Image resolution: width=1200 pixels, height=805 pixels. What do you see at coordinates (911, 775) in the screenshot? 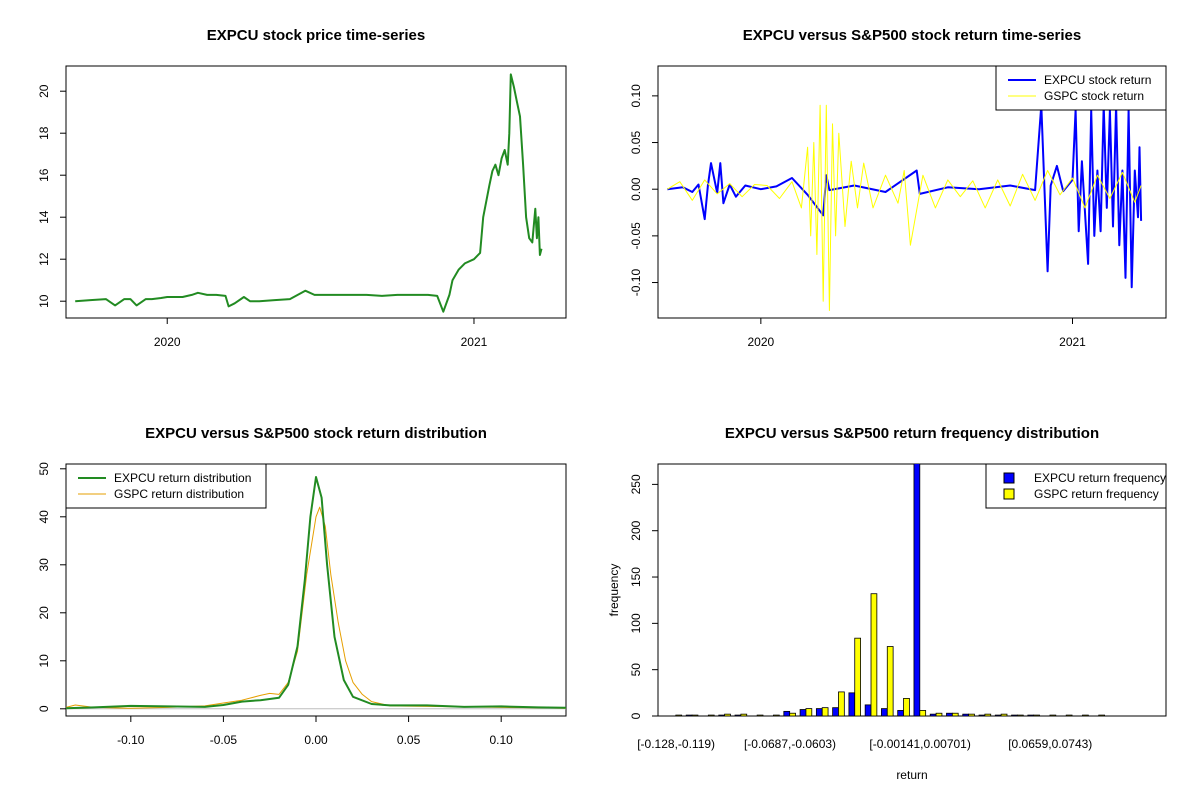
I see `x-axis-label: return` at bounding box center [911, 775].